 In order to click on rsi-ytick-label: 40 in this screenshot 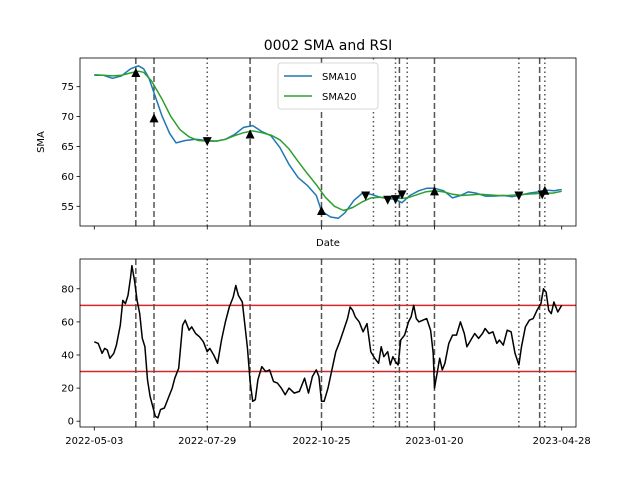, I will do `click(67, 356)`.